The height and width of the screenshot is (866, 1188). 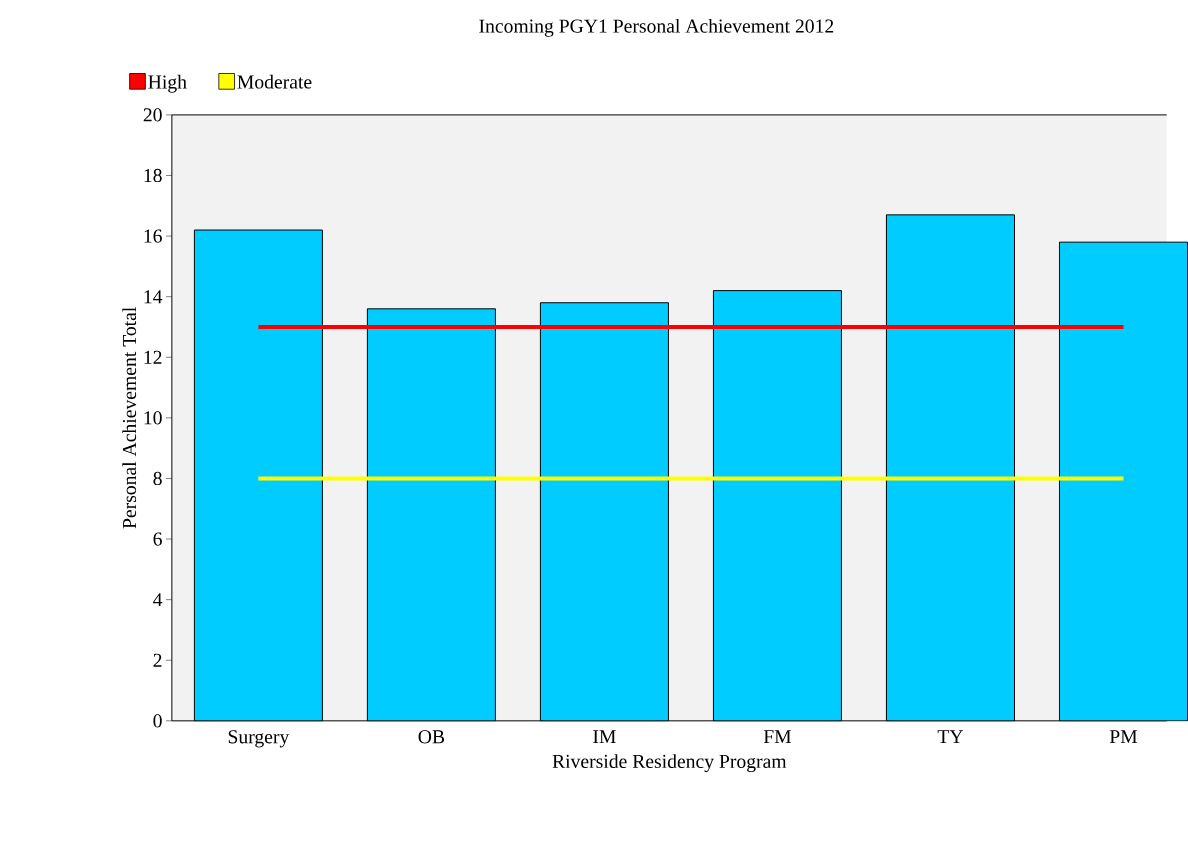 I want to click on y-tick-label: 12, so click(x=153, y=357).